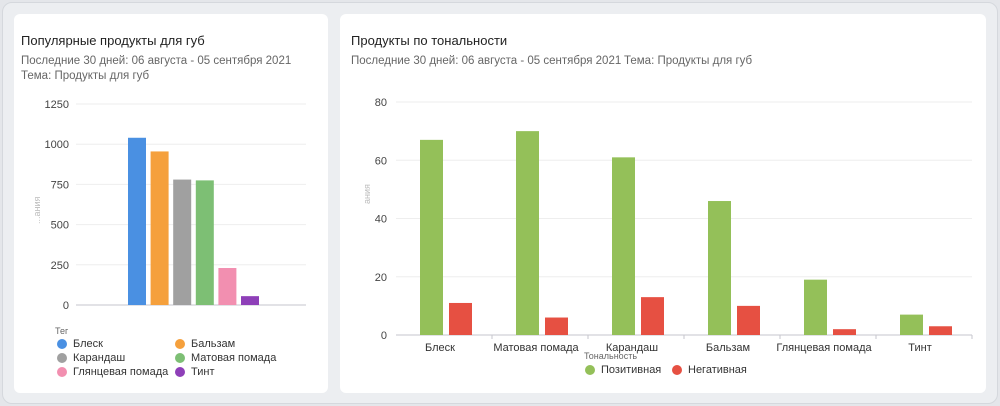 The image size is (1000, 406). I want to click on legend-label: Блеск, so click(88, 344).